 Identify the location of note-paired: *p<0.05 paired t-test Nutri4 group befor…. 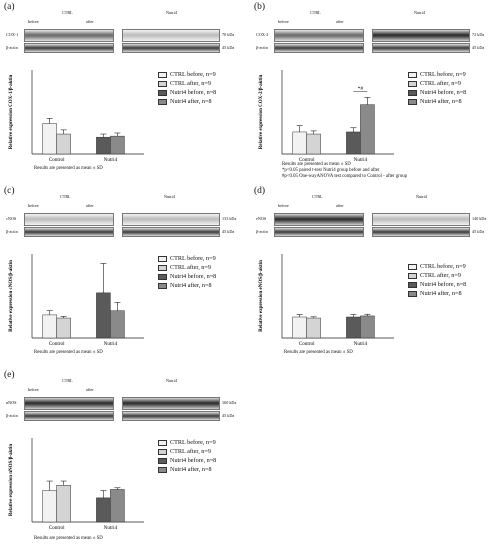
(331, 170).